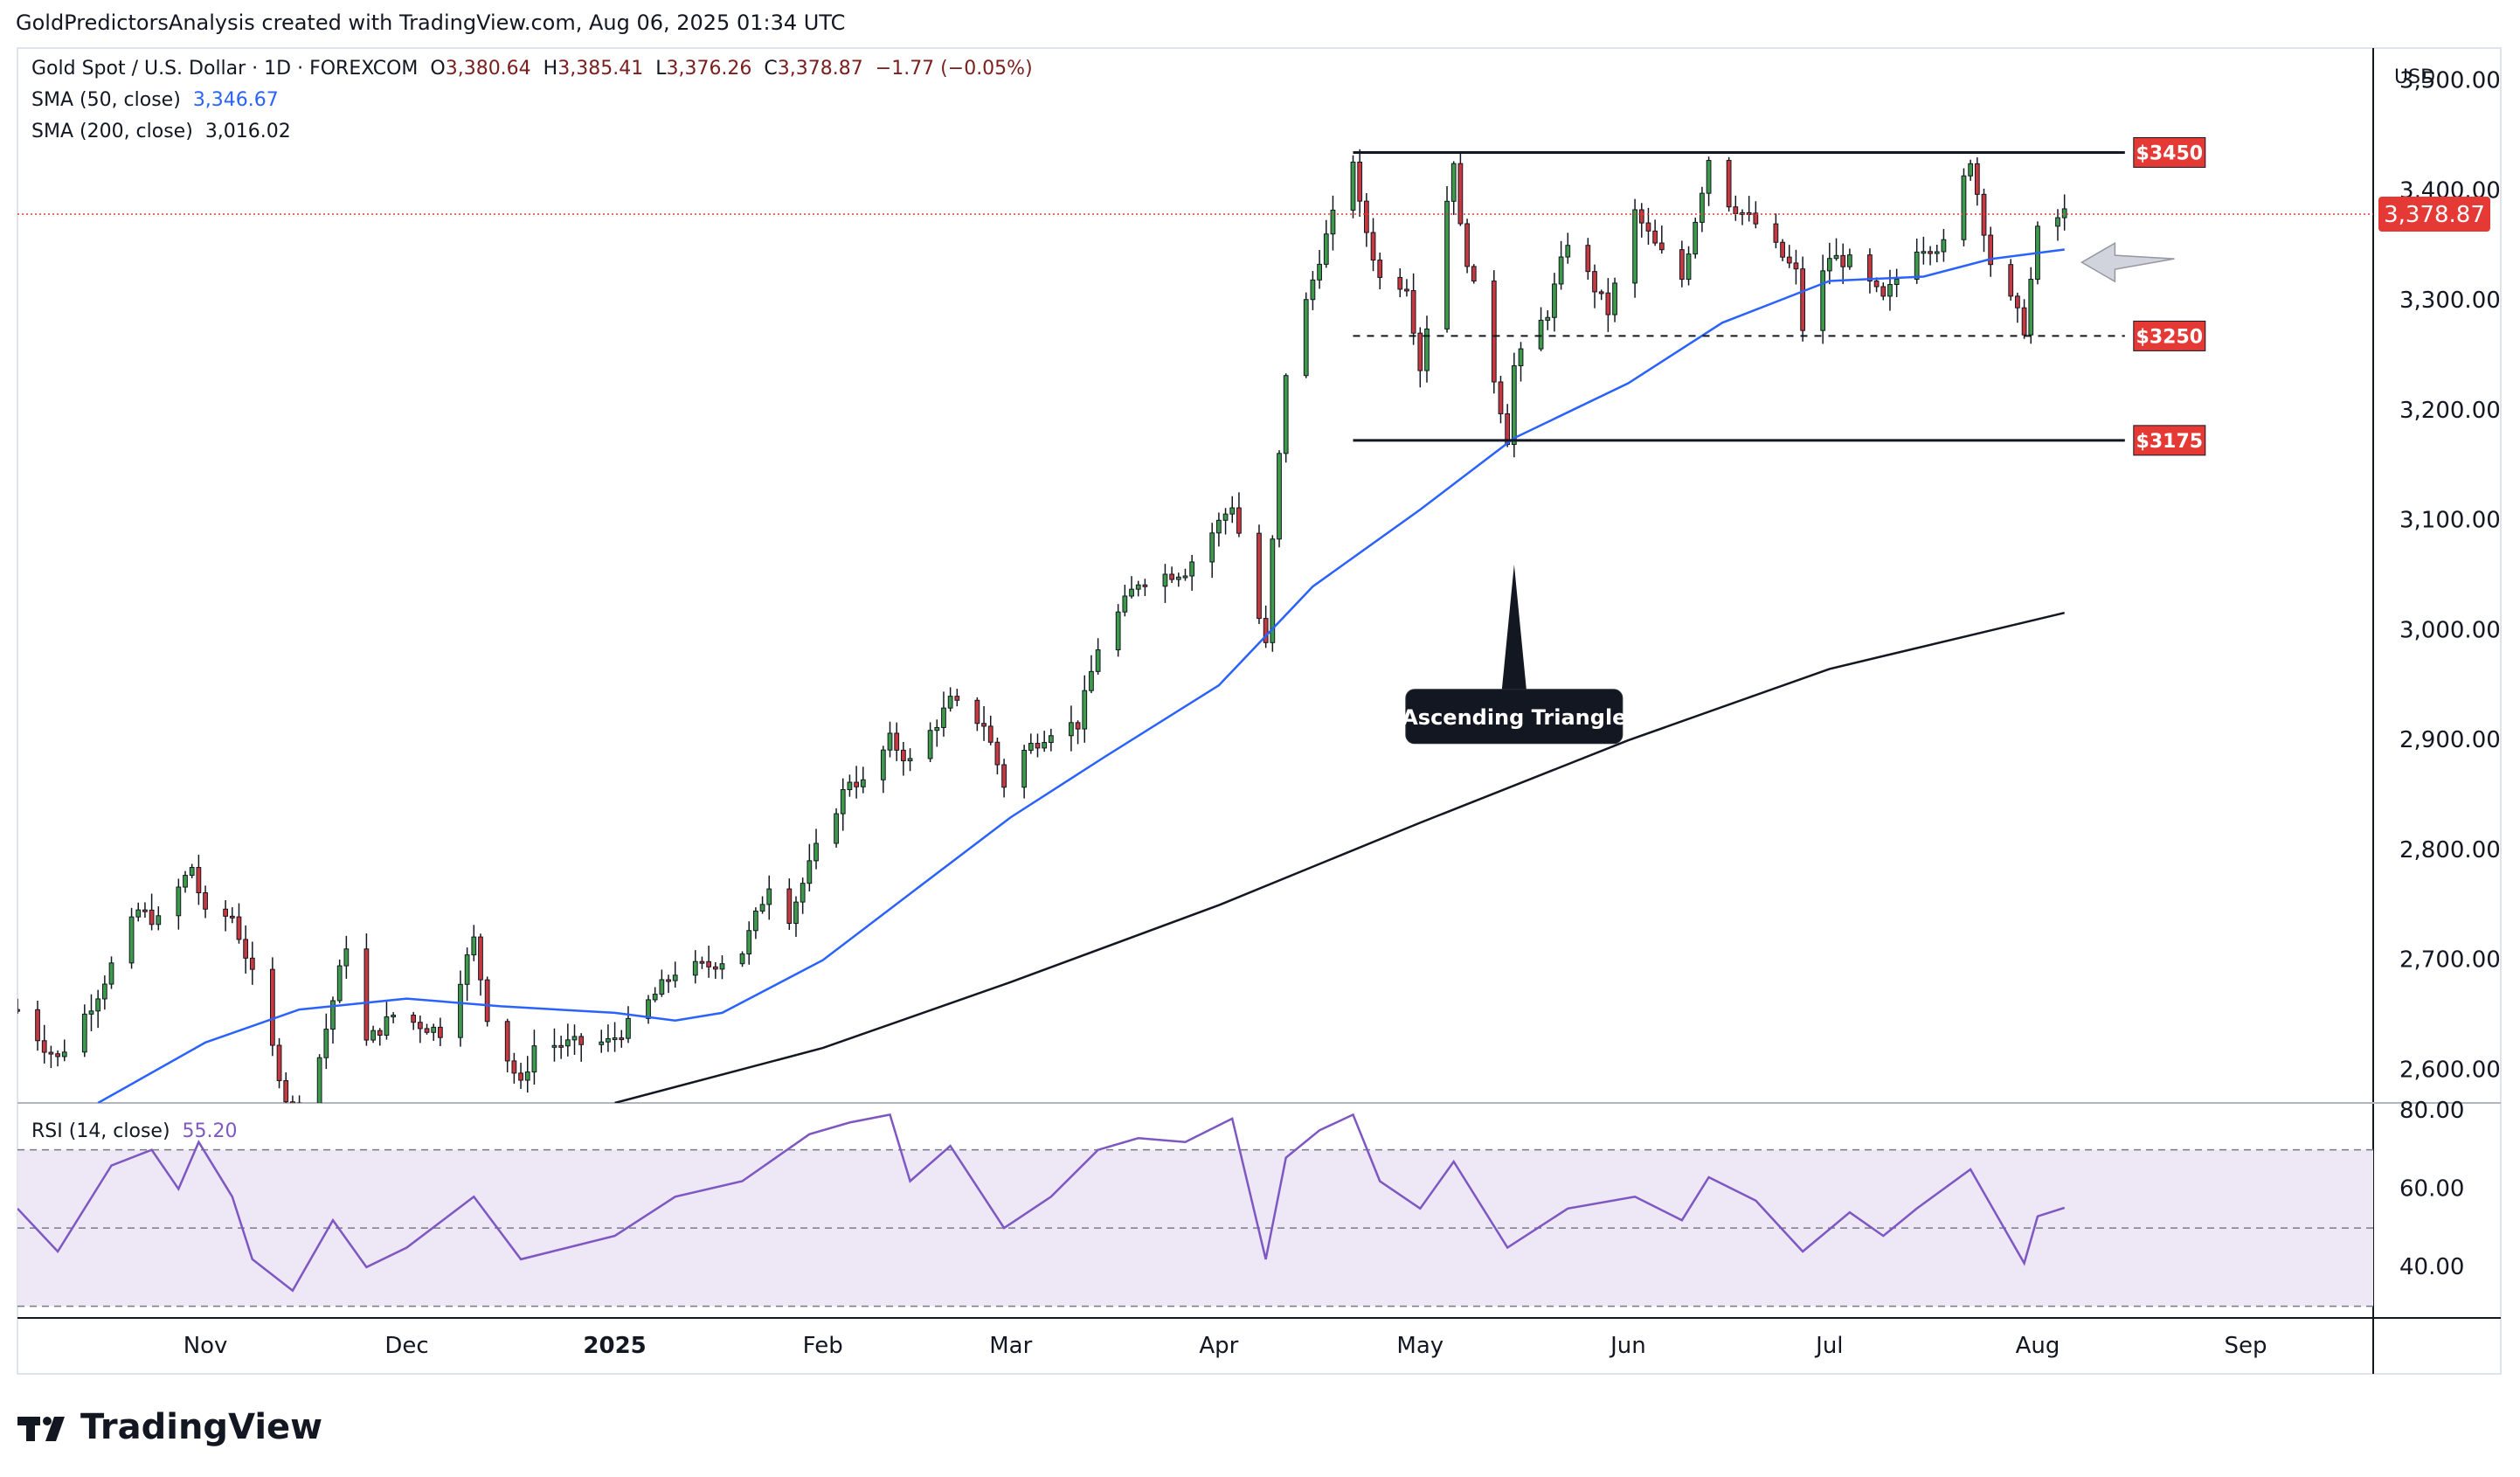  What do you see at coordinates (169, 1427) in the screenshot?
I see `tradingview-logo: TradingView` at bounding box center [169, 1427].